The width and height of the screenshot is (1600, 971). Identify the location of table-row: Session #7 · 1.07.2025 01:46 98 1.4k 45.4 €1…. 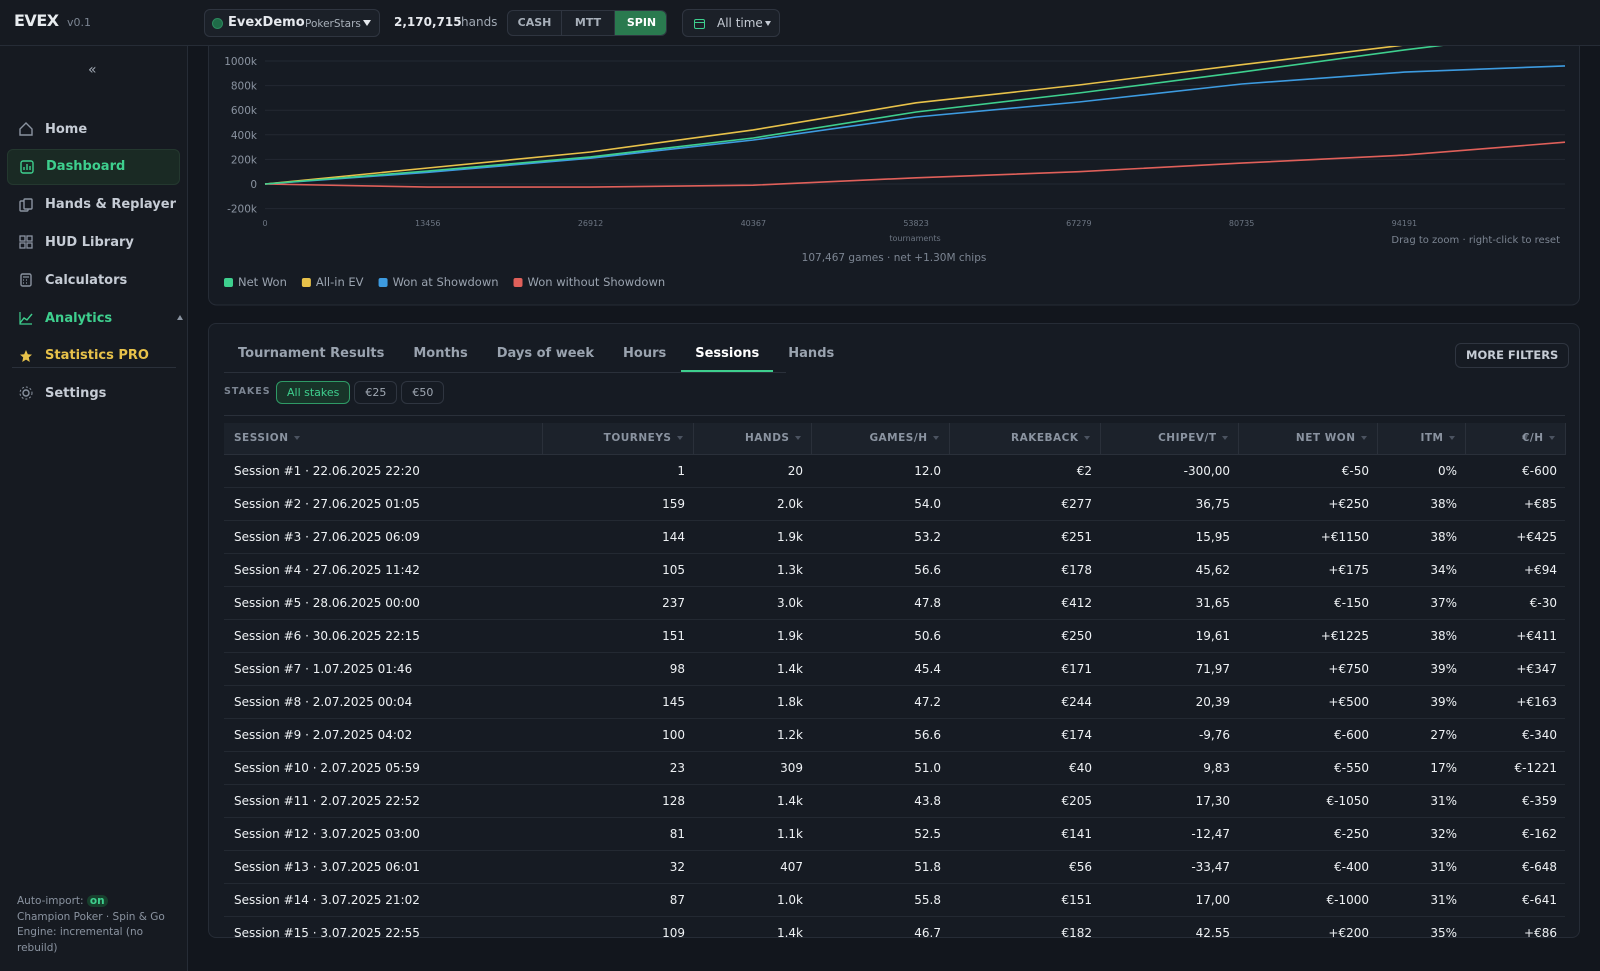
(894, 669).